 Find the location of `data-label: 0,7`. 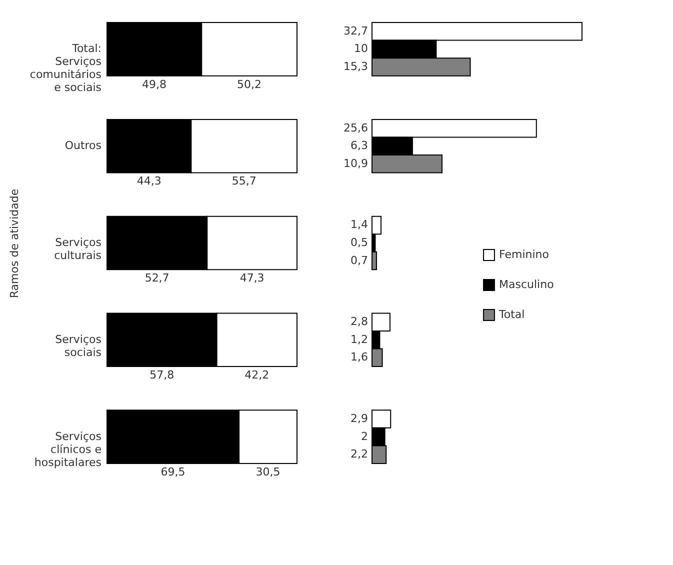

data-label: 0,7 is located at coordinates (359, 260).